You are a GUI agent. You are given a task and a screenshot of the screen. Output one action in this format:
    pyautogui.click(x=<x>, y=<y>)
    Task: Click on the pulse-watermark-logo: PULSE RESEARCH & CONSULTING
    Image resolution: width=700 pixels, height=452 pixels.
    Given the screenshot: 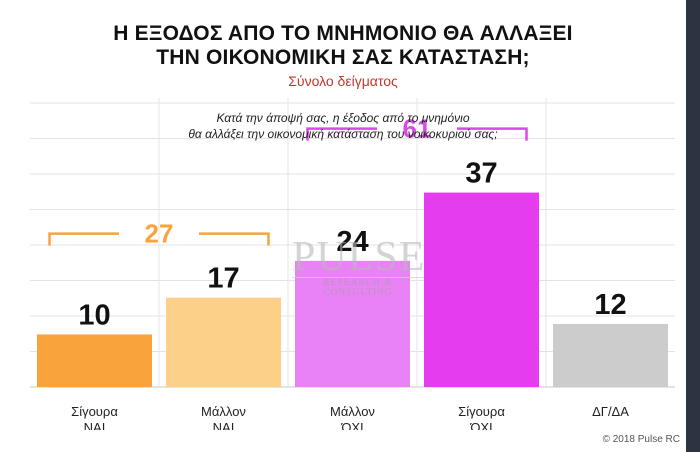 What is the action you would take?
    pyautogui.click(x=359, y=266)
    